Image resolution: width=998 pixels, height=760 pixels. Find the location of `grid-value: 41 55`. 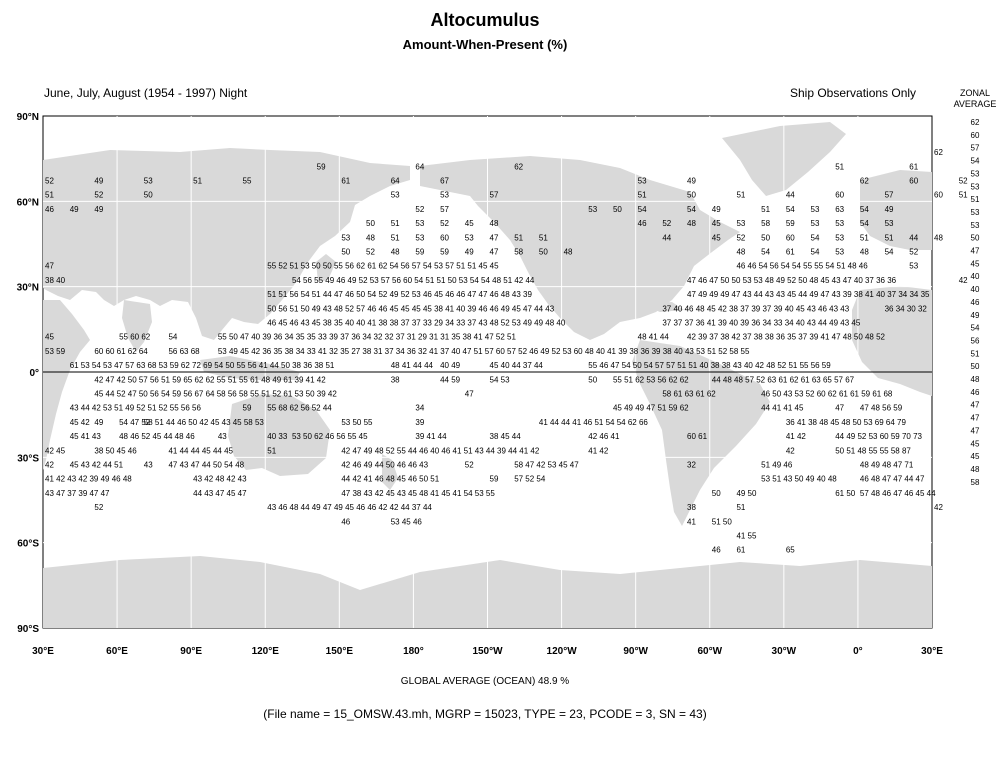

grid-value: 41 55 is located at coordinates (746, 535).